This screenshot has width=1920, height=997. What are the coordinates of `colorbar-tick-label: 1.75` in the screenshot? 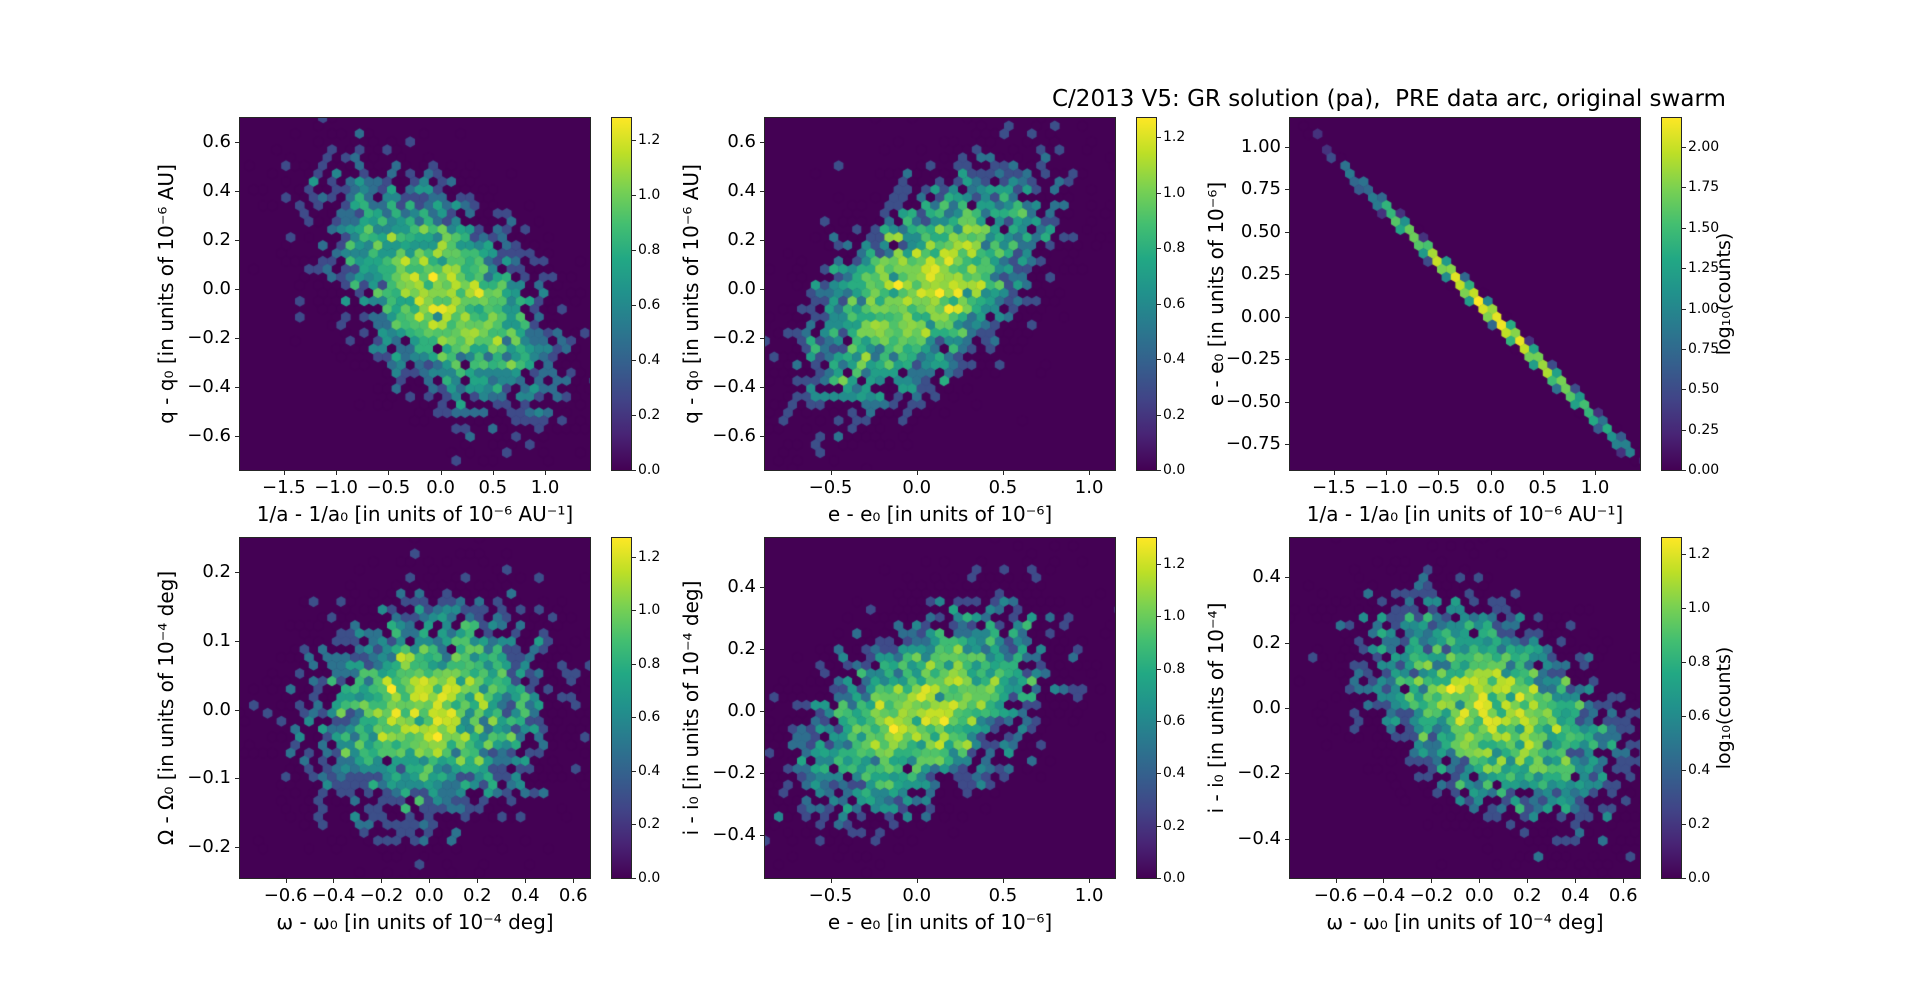 It's located at (1704, 187).